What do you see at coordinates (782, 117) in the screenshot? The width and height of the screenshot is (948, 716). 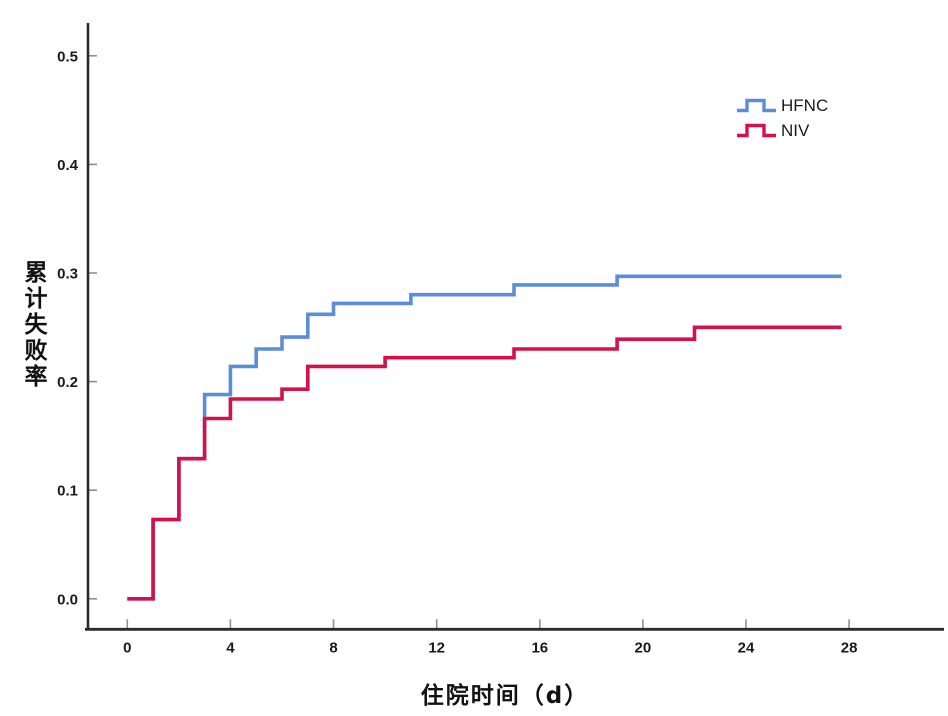 I see `legend: HFNC NIV` at bounding box center [782, 117].